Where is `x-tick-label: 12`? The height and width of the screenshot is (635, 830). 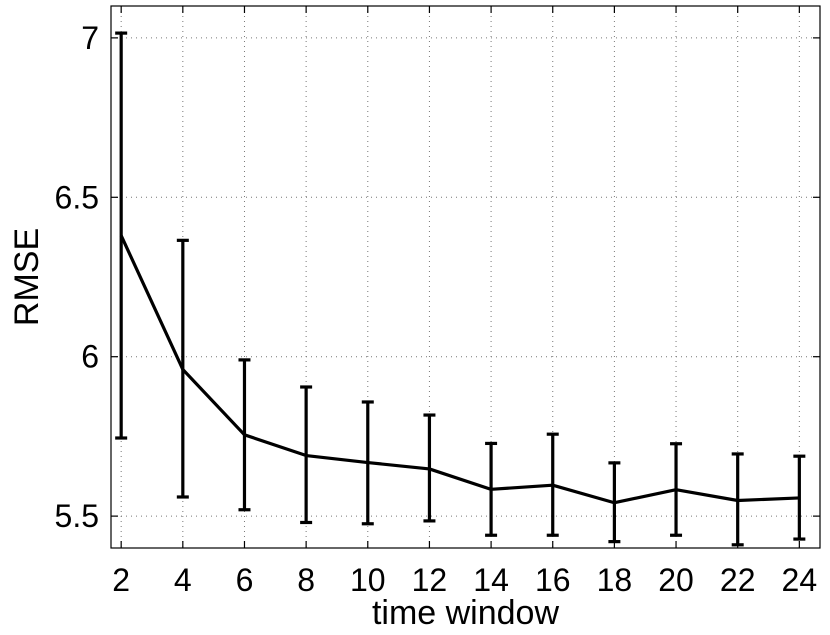
x-tick-label: 12 is located at coordinates (430, 580).